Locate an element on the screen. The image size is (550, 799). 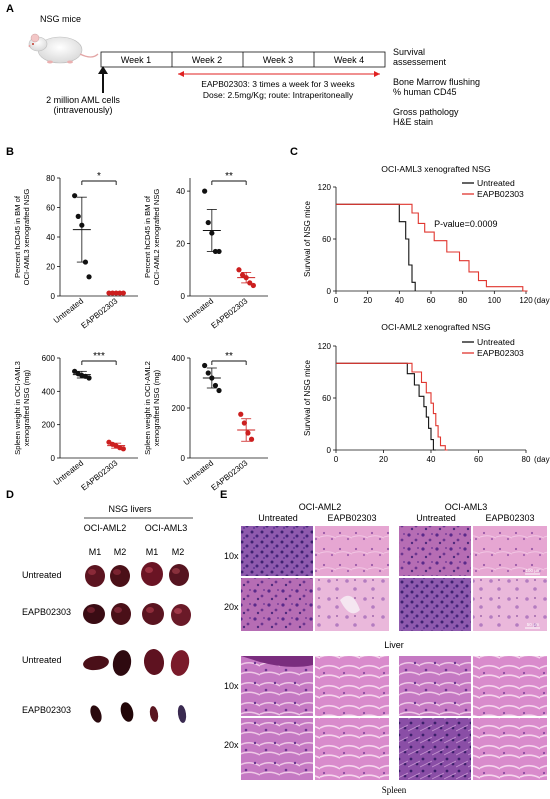
p-value-annotation: P-value=0.0009 is located at coordinates (465, 224).